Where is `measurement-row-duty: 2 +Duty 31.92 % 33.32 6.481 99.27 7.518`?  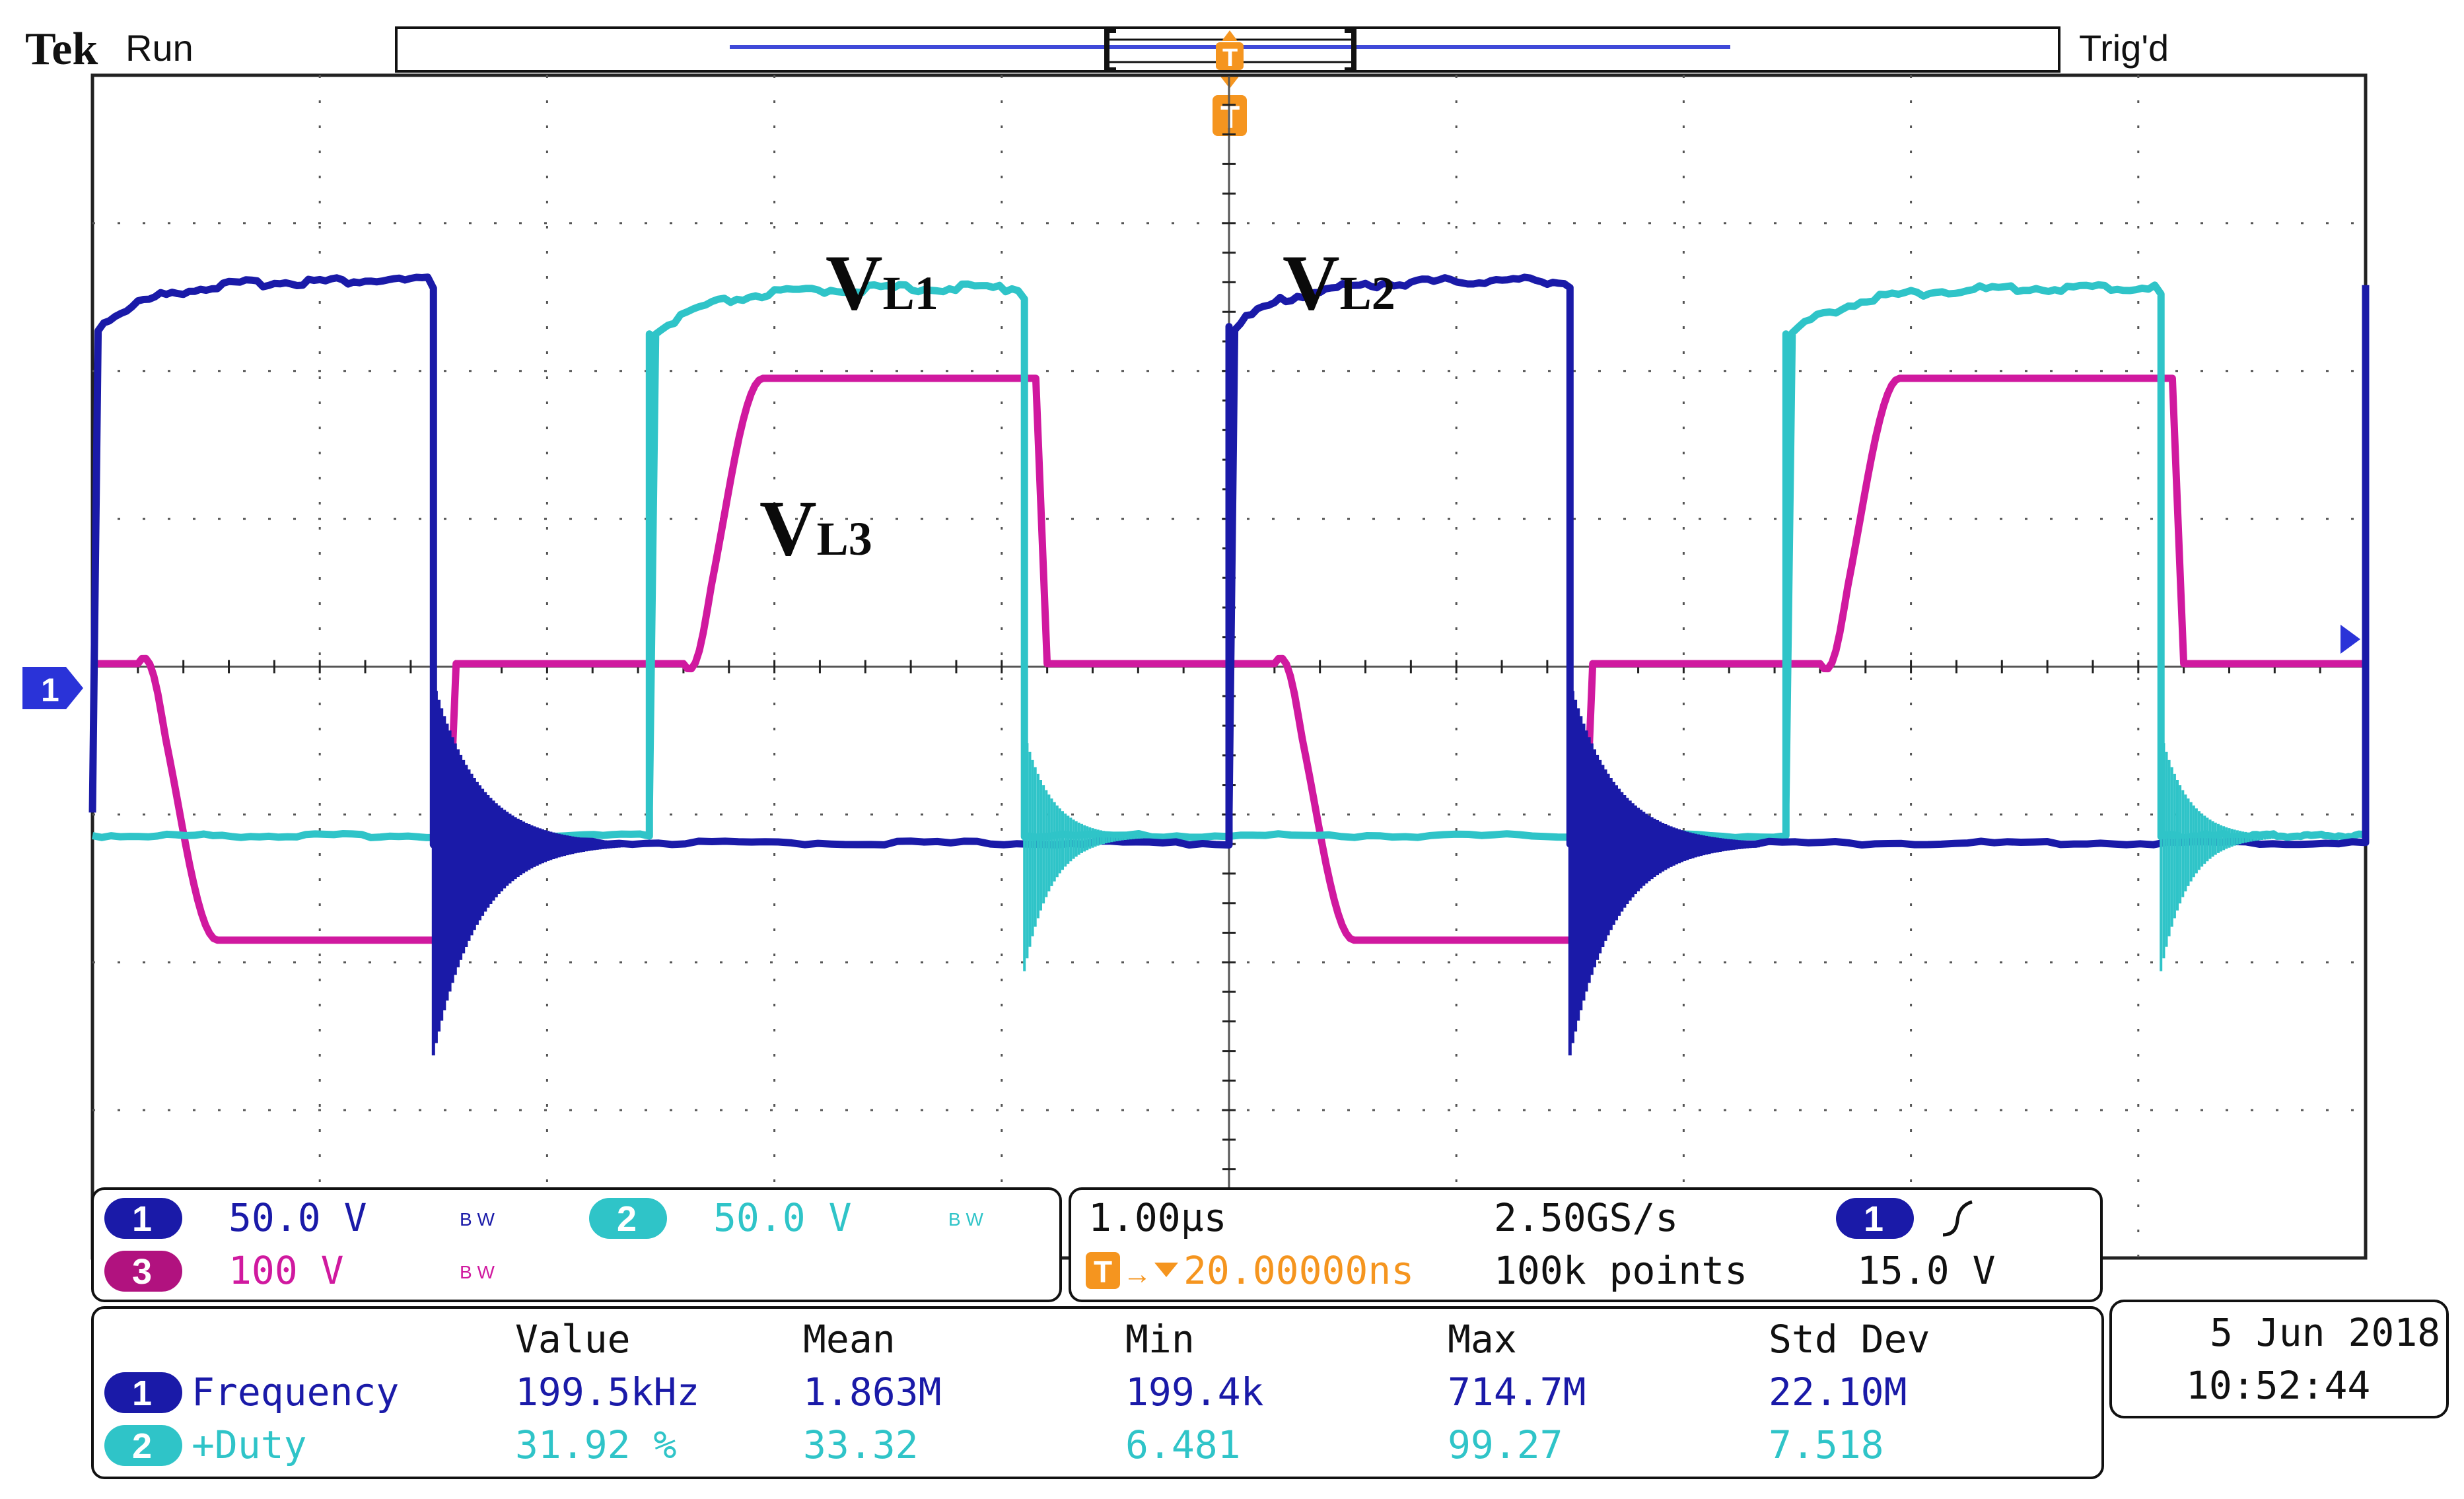
measurement-row-duty: 2 +Duty 31.92 % 33.32 6.481 99.27 7.518 is located at coordinates (994, 1444).